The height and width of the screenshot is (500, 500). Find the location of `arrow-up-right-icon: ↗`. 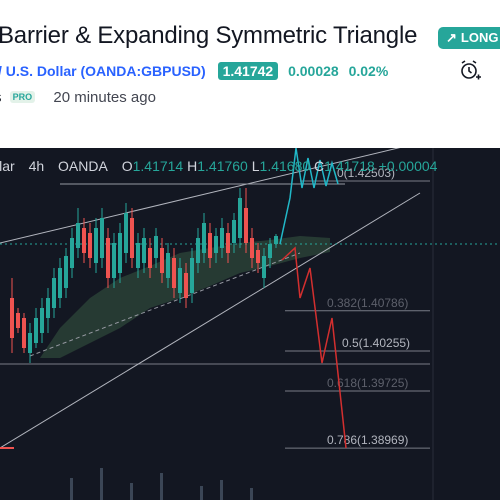

arrow-up-right-icon: ↗ is located at coordinates (451, 37).